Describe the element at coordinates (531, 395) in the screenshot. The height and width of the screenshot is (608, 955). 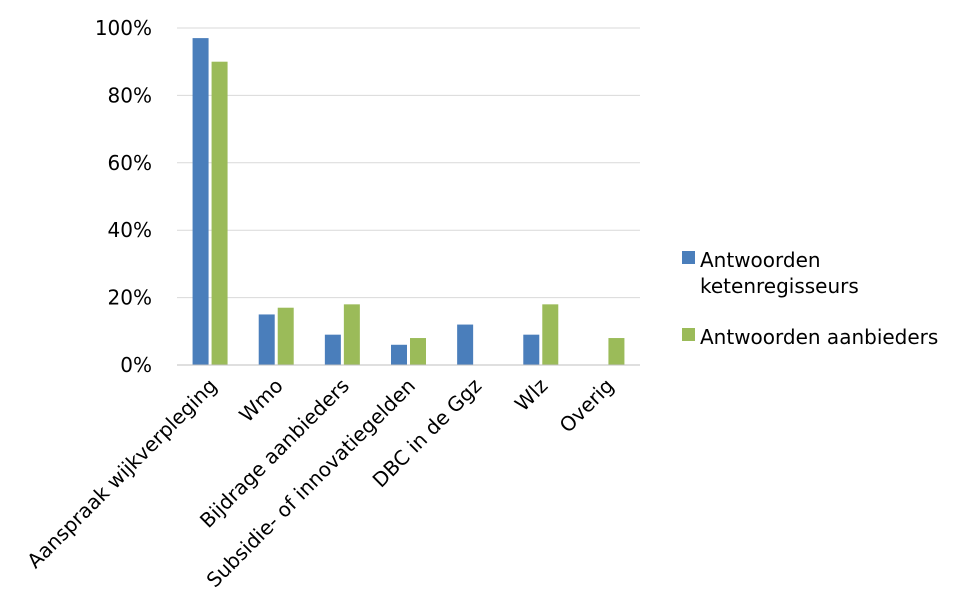
I see `x-tick-label: Wlz` at that location.